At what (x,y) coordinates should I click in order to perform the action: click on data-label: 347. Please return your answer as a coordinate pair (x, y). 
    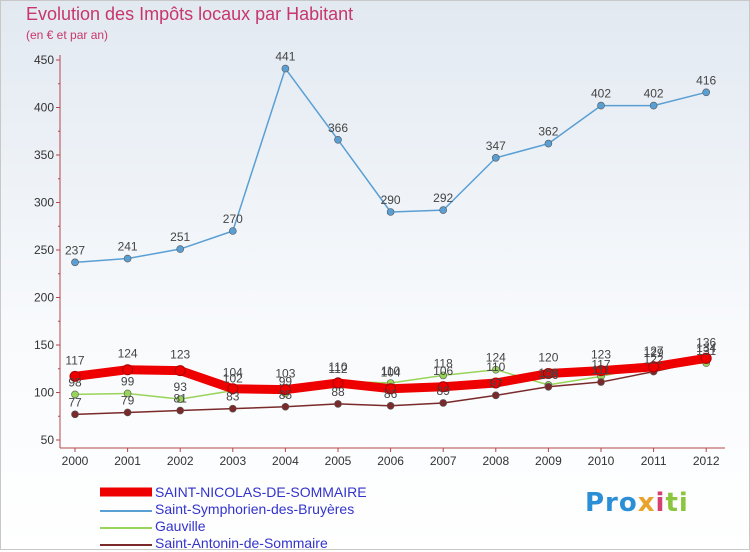
    Looking at the image, I should click on (496, 146).